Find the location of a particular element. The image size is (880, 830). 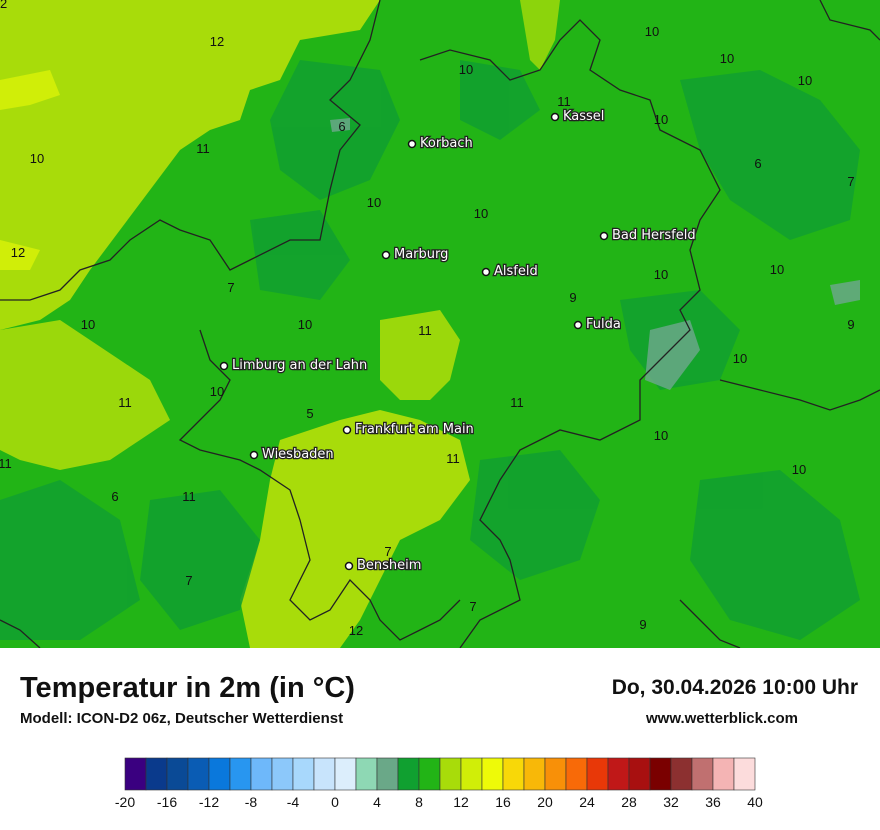

city-label: Bensheim is located at coordinates (389, 565).